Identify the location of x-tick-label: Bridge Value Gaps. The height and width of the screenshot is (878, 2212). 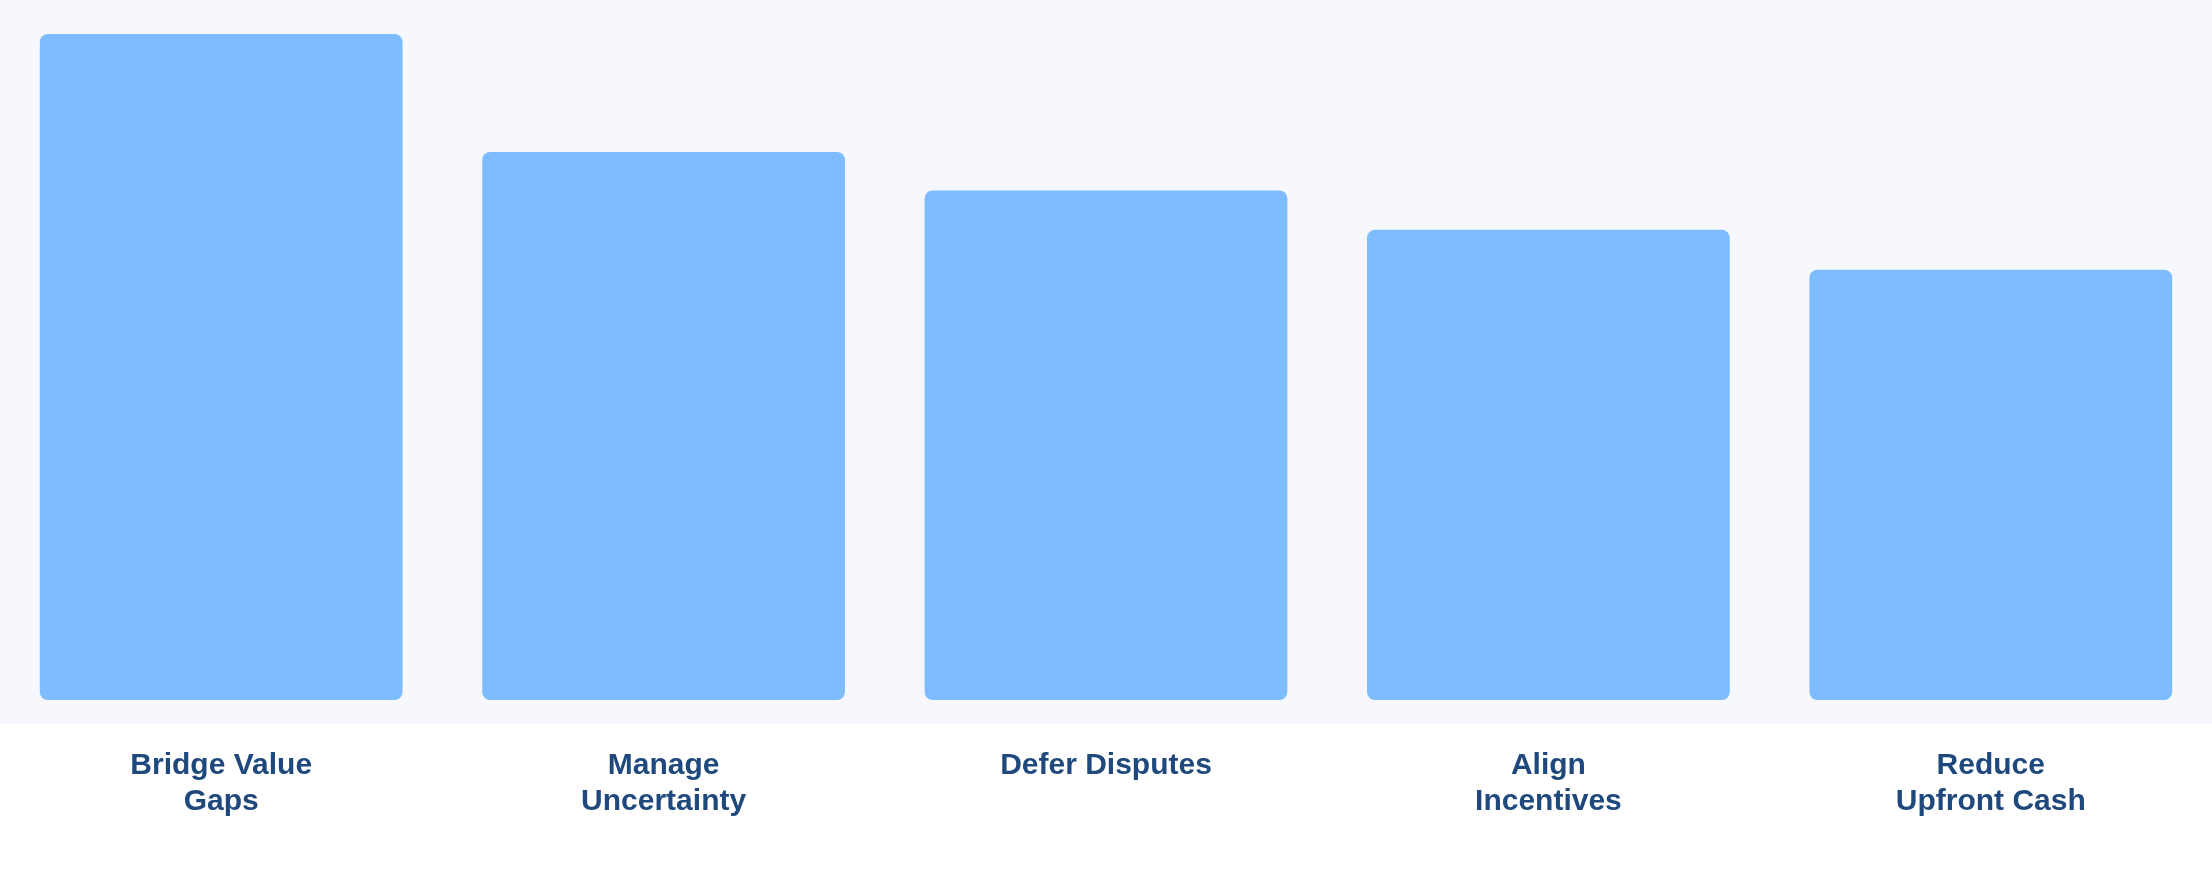
(221, 782).